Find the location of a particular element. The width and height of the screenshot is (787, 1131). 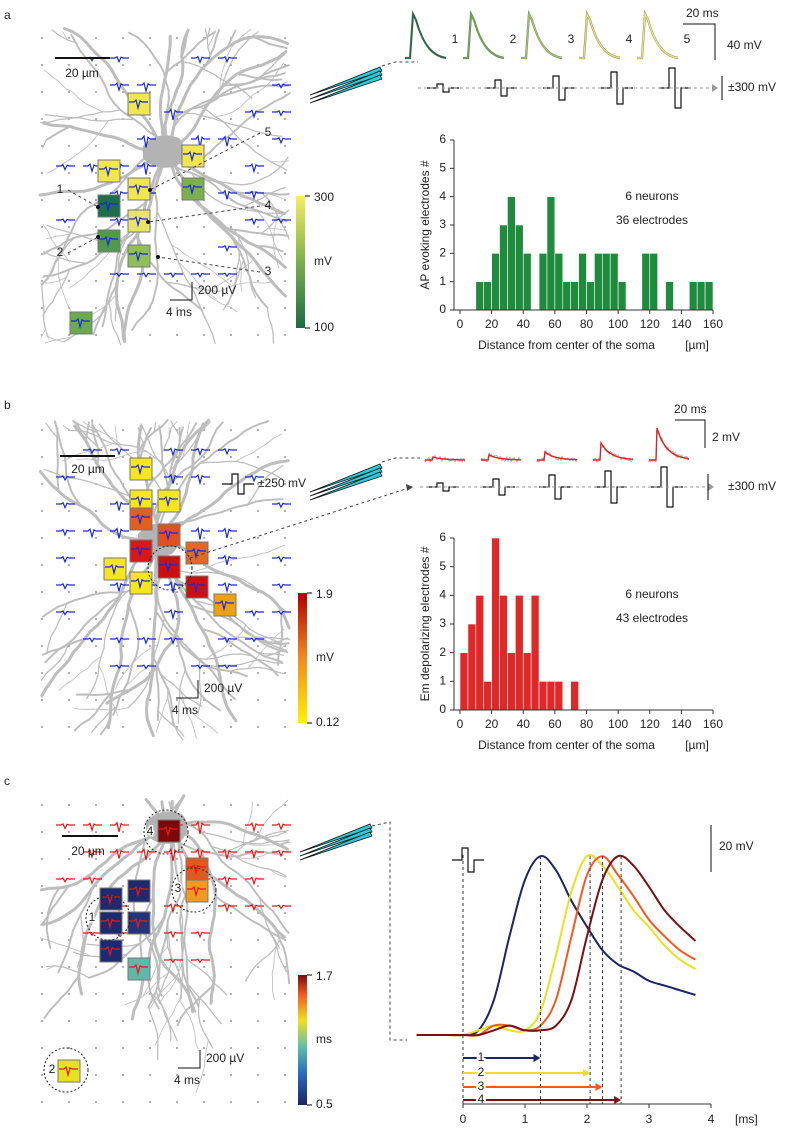

em-trace-mean is located at coordinates (613, 450).